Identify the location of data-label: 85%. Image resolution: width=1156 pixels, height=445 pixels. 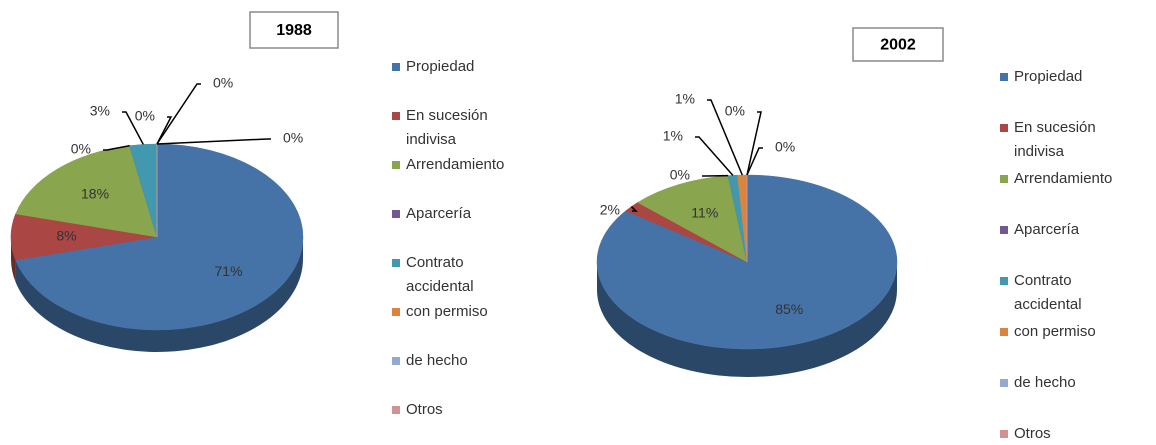
(789, 309).